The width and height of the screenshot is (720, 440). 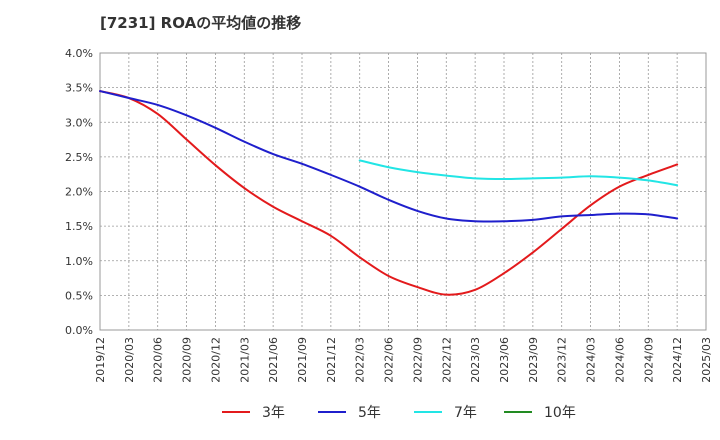 What do you see at coordinates (79, 226) in the screenshot?
I see `y-tick-label: 1.5%` at bounding box center [79, 226].